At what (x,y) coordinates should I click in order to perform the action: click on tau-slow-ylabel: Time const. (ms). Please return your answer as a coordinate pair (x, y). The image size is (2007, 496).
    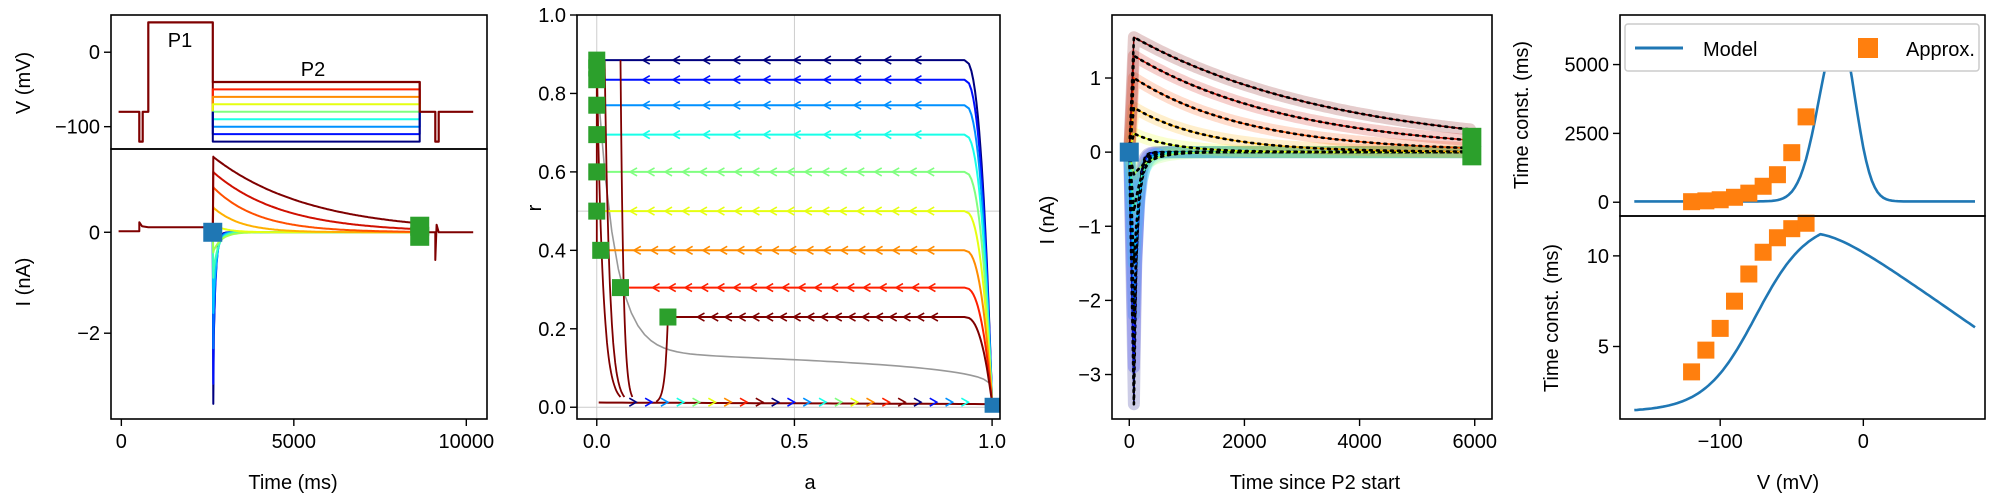
    Looking at the image, I should click on (1522, 115).